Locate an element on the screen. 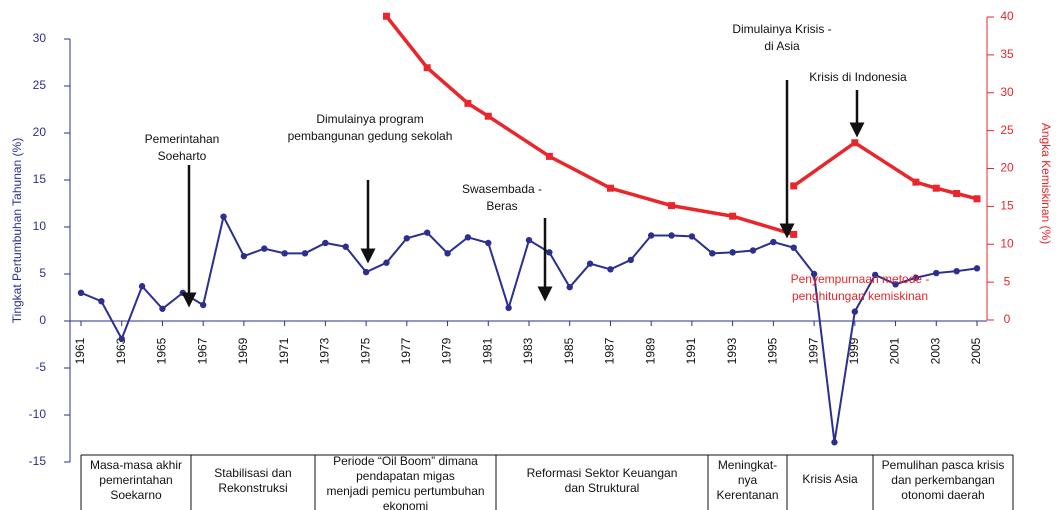 This screenshot has width=1059, height=510. period-label: dan perkembangan is located at coordinates (942, 480).